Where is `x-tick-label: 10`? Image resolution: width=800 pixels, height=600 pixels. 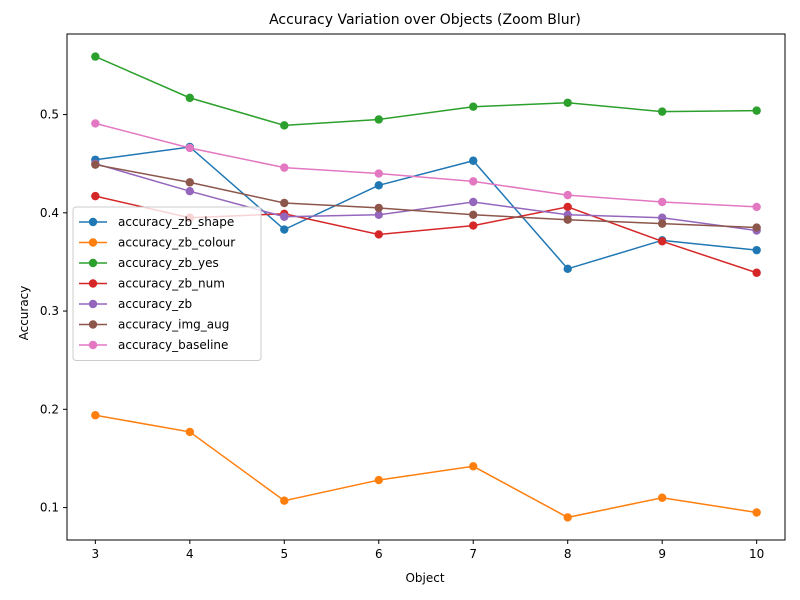
x-tick-label: 10 is located at coordinates (756, 554).